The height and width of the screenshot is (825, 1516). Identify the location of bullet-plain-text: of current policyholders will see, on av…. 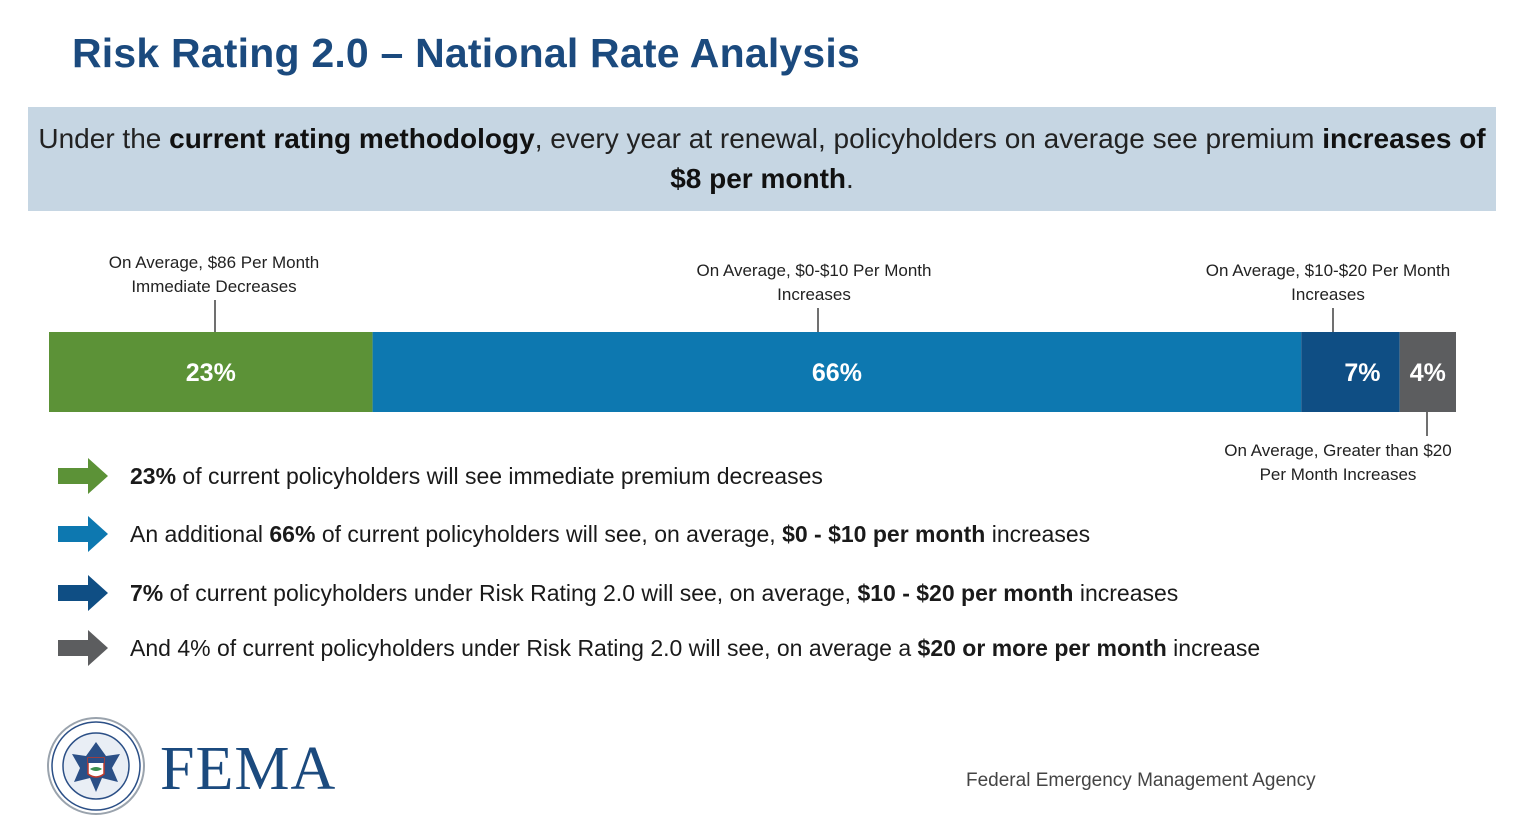
(549, 533).